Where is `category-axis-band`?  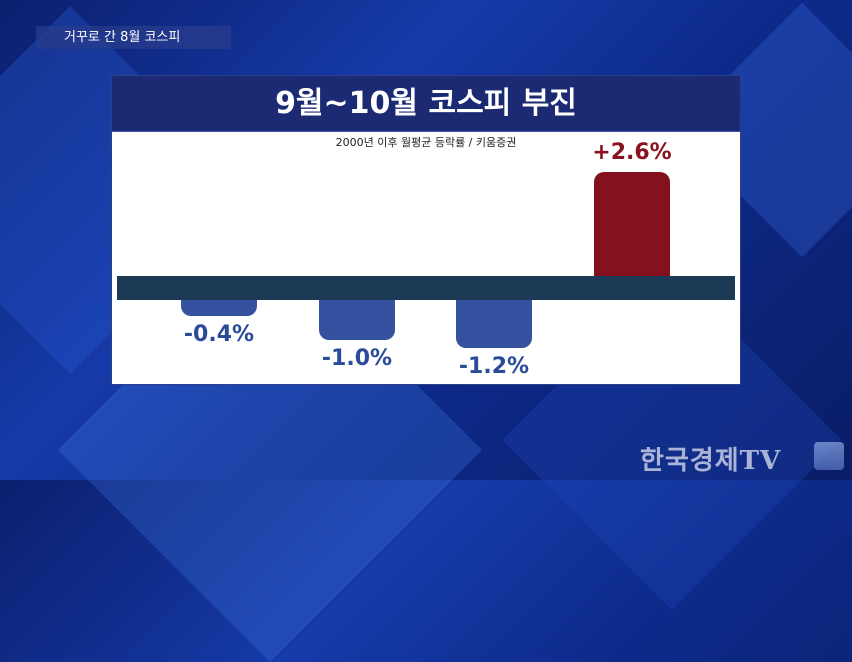 category-axis-band is located at coordinates (426, 288).